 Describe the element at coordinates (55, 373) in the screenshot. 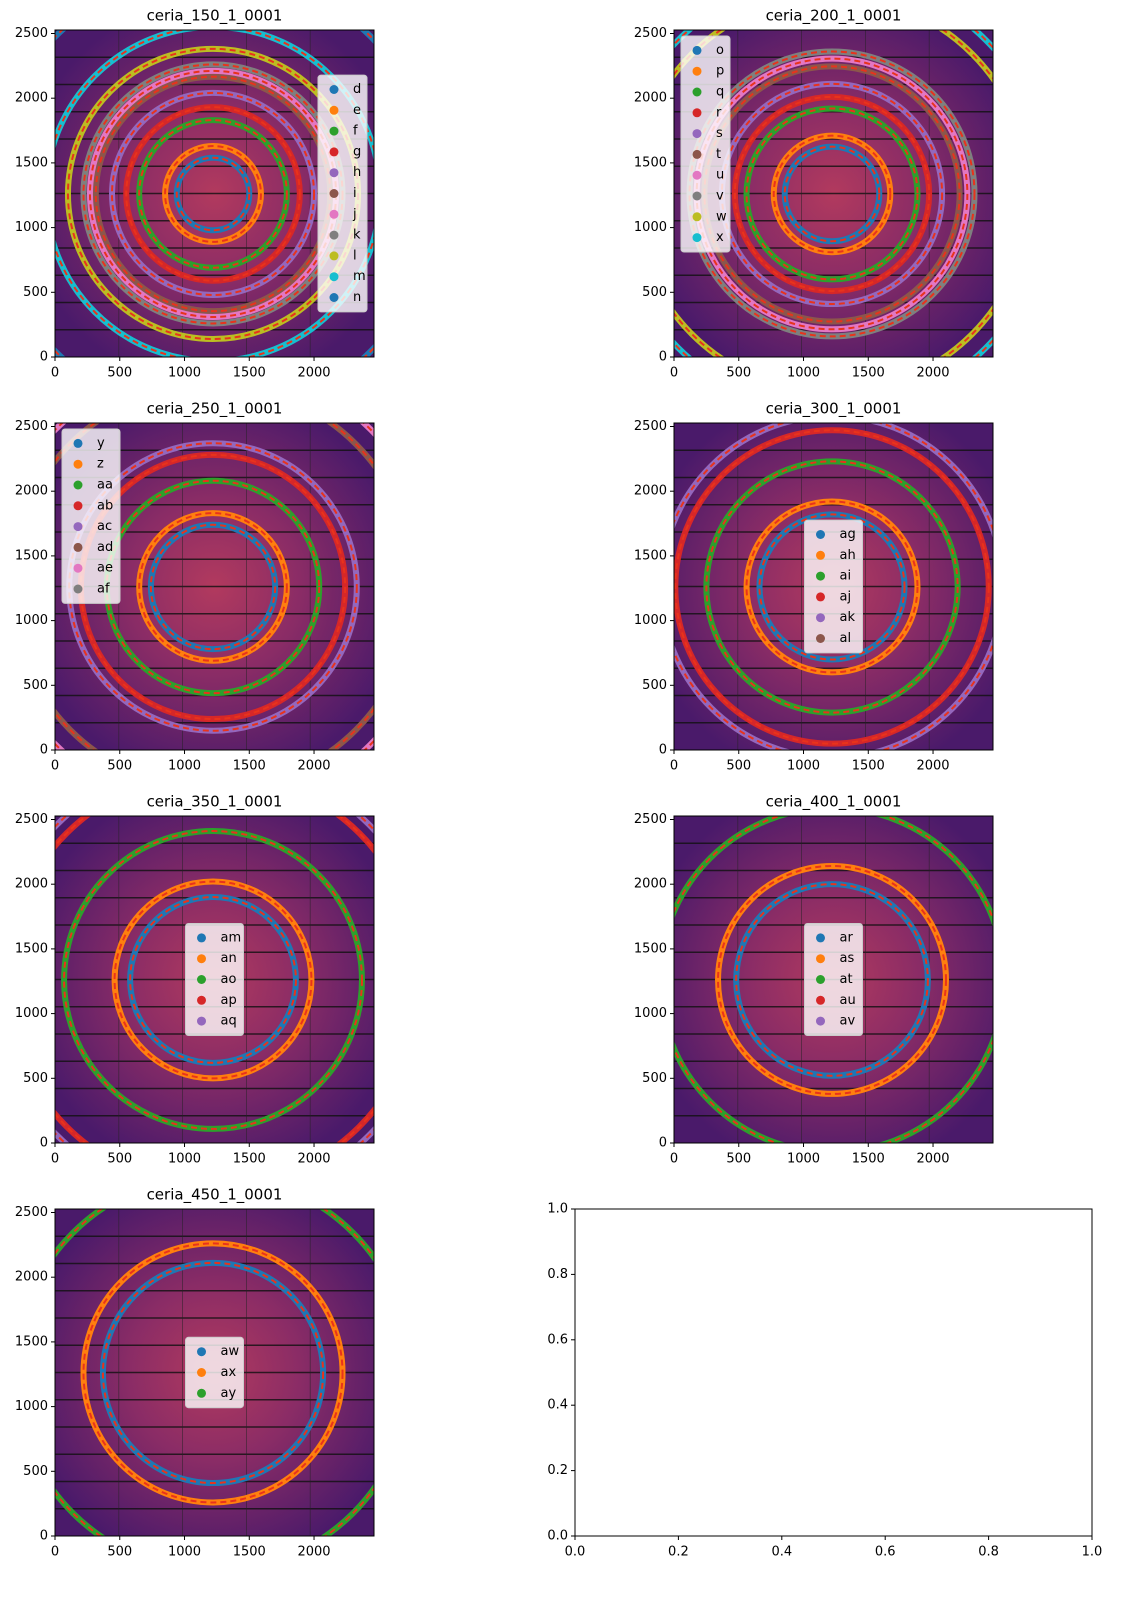

I see `x-tick-label: 0` at that location.